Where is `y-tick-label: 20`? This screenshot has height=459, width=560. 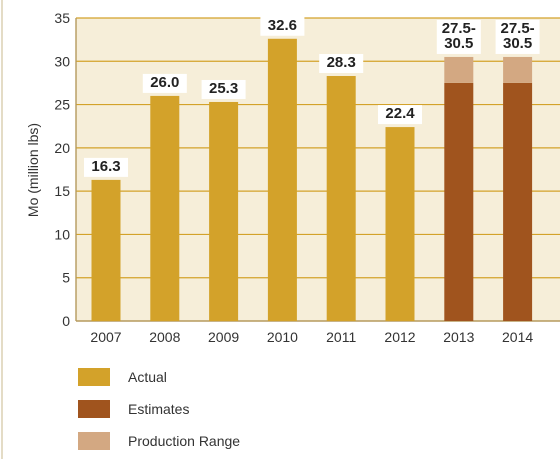 y-tick-label: 20 is located at coordinates (62, 148).